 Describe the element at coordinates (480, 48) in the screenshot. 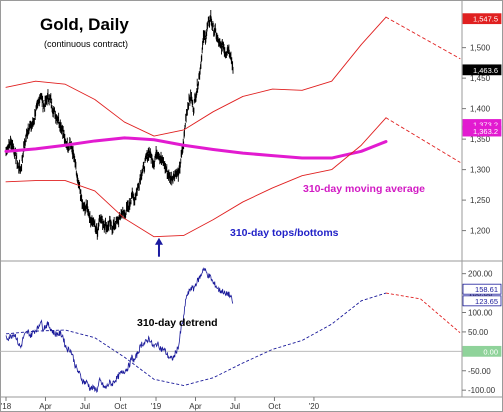

I see `price-tick-label: 1,500` at that location.